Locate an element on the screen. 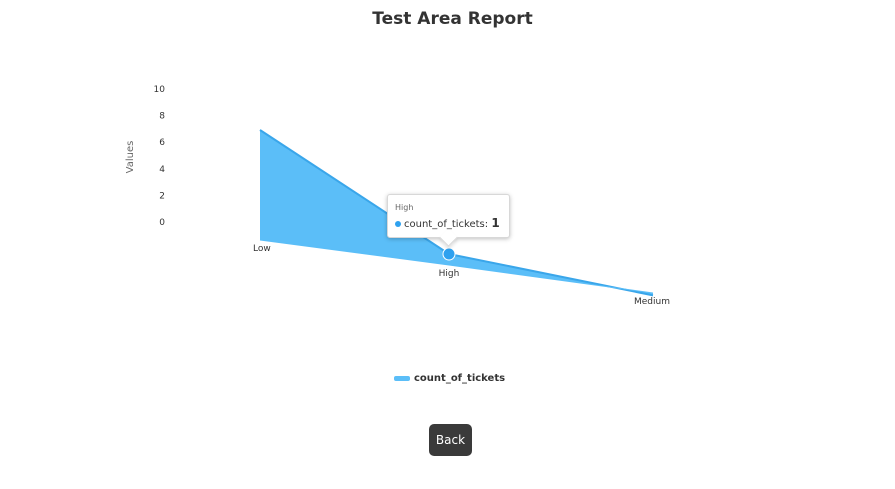  y-tick-label: 6 is located at coordinates (162, 143).